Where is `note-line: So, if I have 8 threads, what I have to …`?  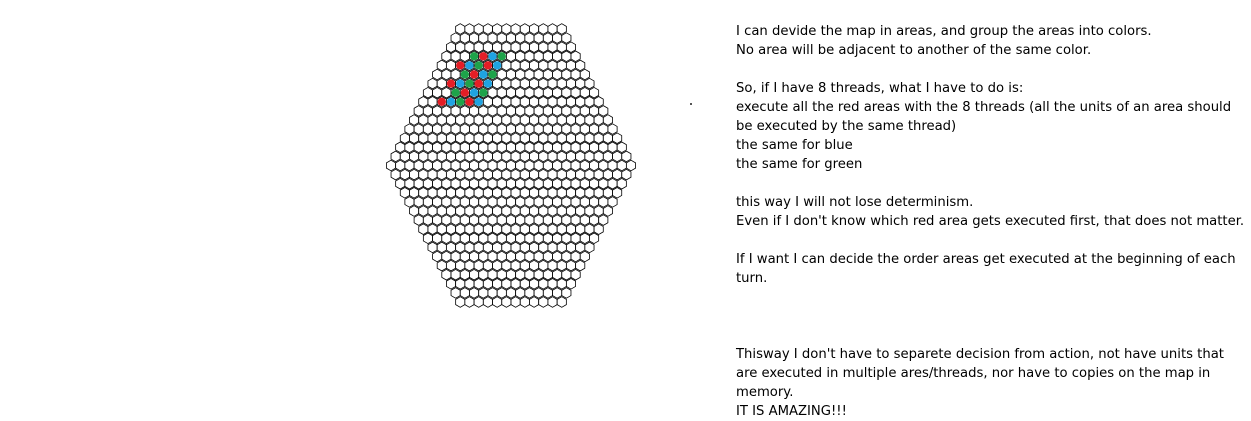
note-line: So, if I have 8 threads, what I have to … is located at coordinates (880, 88).